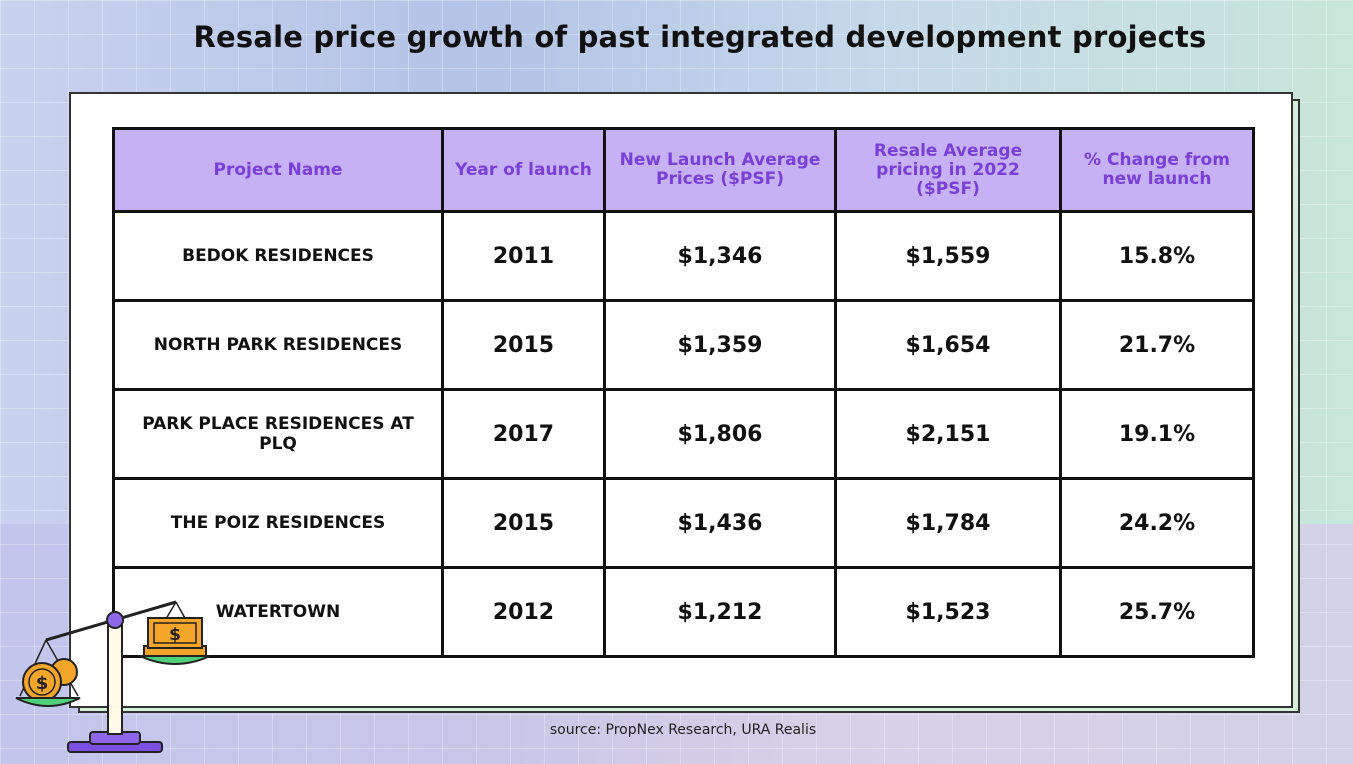 The width and height of the screenshot is (1353, 764). What do you see at coordinates (42, 683) in the screenshot?
I see `coin-dollar-symbol: $` at bounding box center [42, 683].